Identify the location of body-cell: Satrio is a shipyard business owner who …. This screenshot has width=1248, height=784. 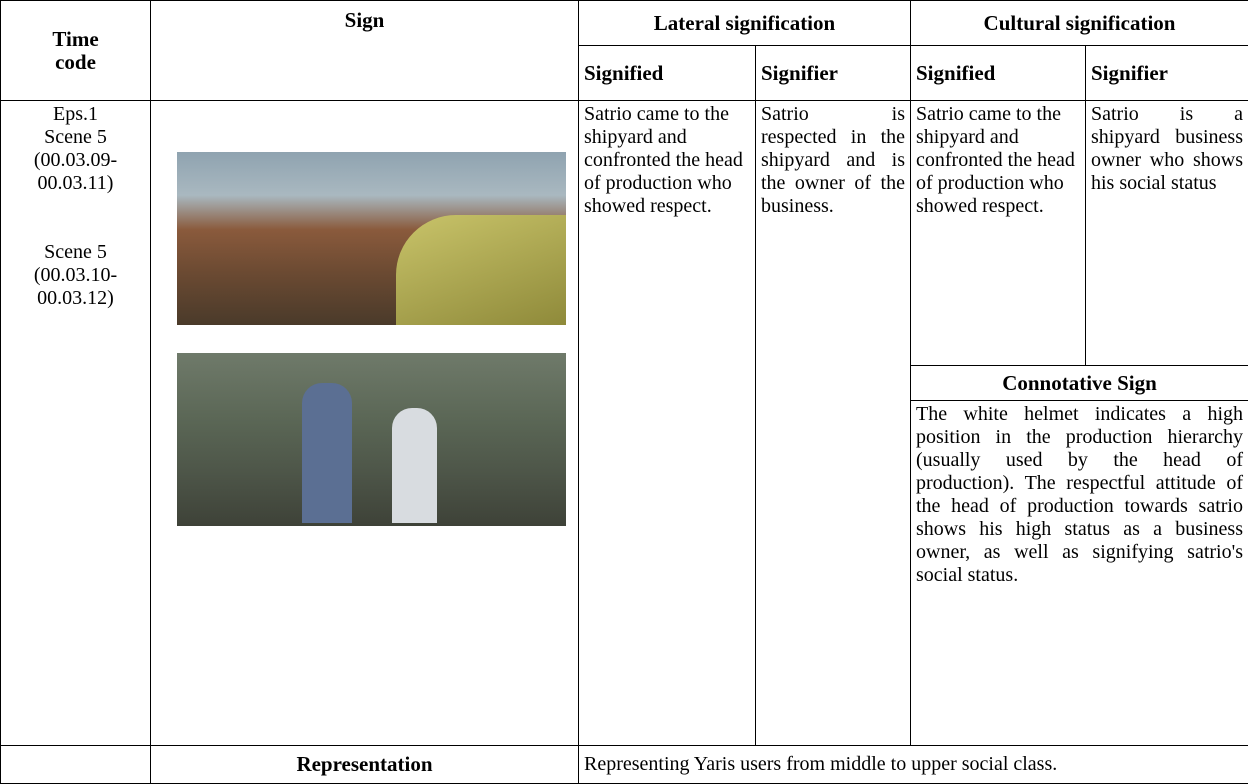
(1167, 233).